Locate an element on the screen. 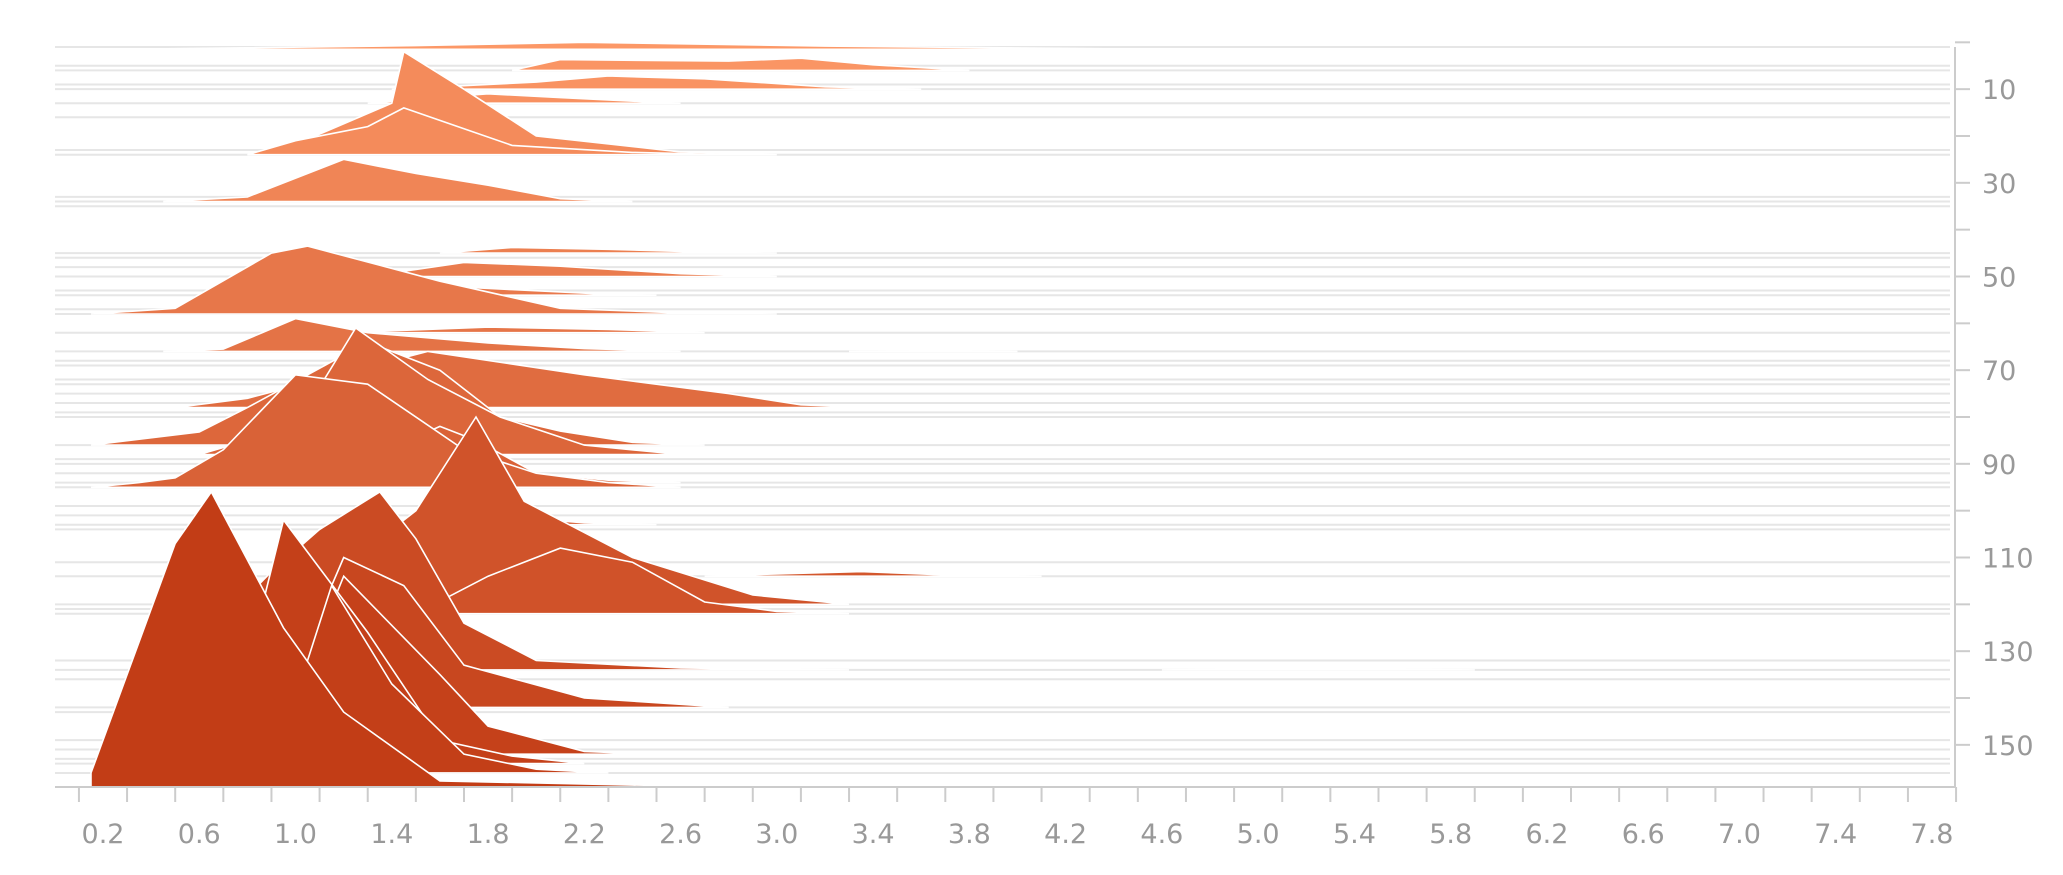  y-tick-label: 150 is located at coordinates (2008, 746).